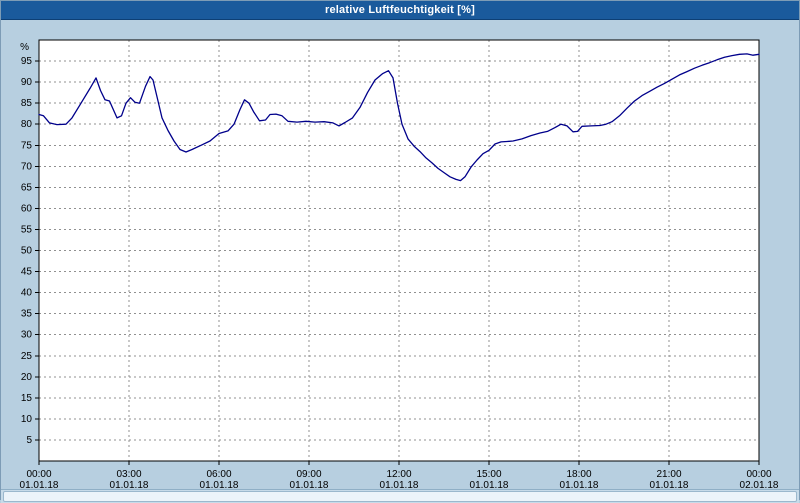 This screenshot has width=800, height=503. Describe the element at coordinates (27, 377) in the screenshot. I see `svg-text: 20` at that location.